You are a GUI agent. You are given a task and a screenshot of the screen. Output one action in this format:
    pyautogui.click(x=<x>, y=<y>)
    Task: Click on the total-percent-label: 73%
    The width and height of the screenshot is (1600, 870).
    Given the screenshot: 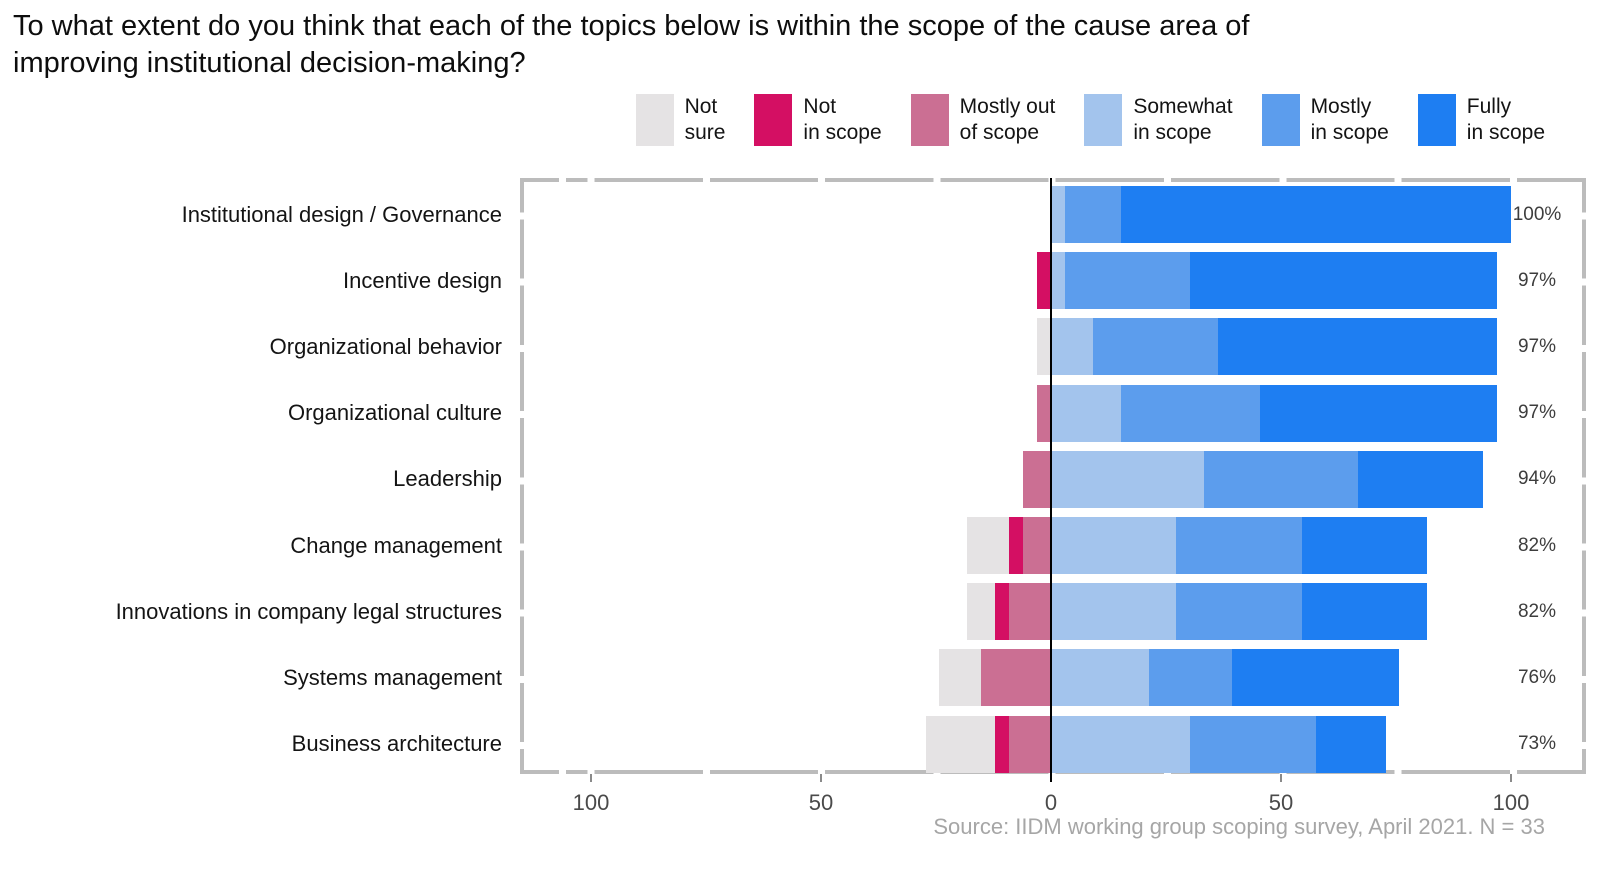 What is the action you would take?
    pyautogui.click(x=1537, y=744)
    